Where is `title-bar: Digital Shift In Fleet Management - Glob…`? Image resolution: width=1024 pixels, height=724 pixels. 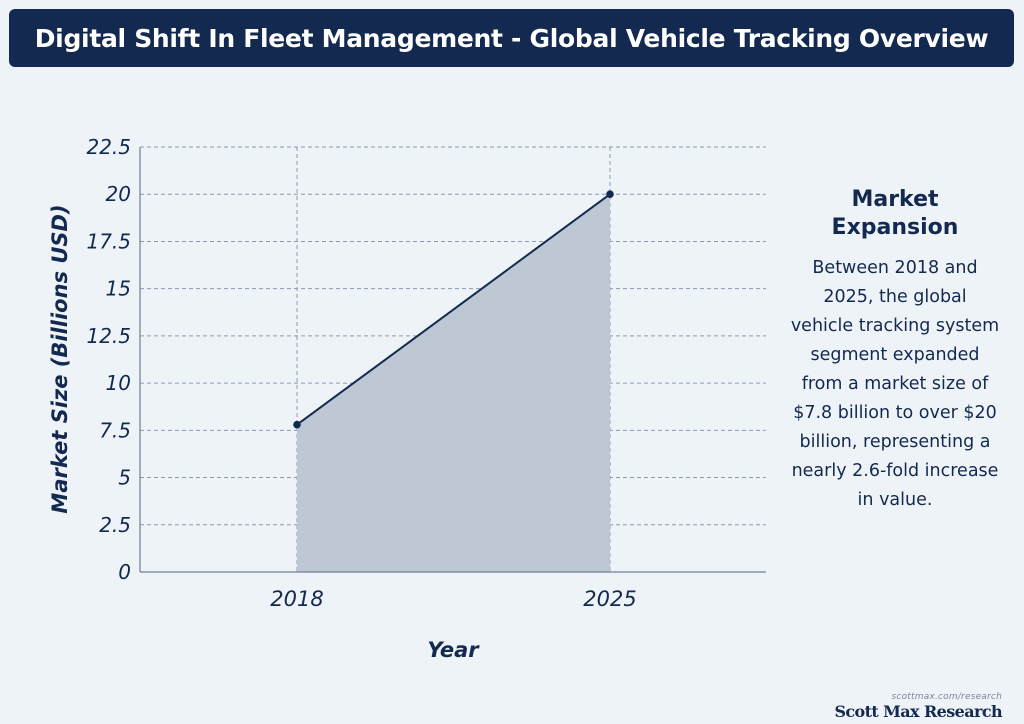
title-bar: Digital Shift In Fleet Management - Glob… is located at coordinates (511, 38).